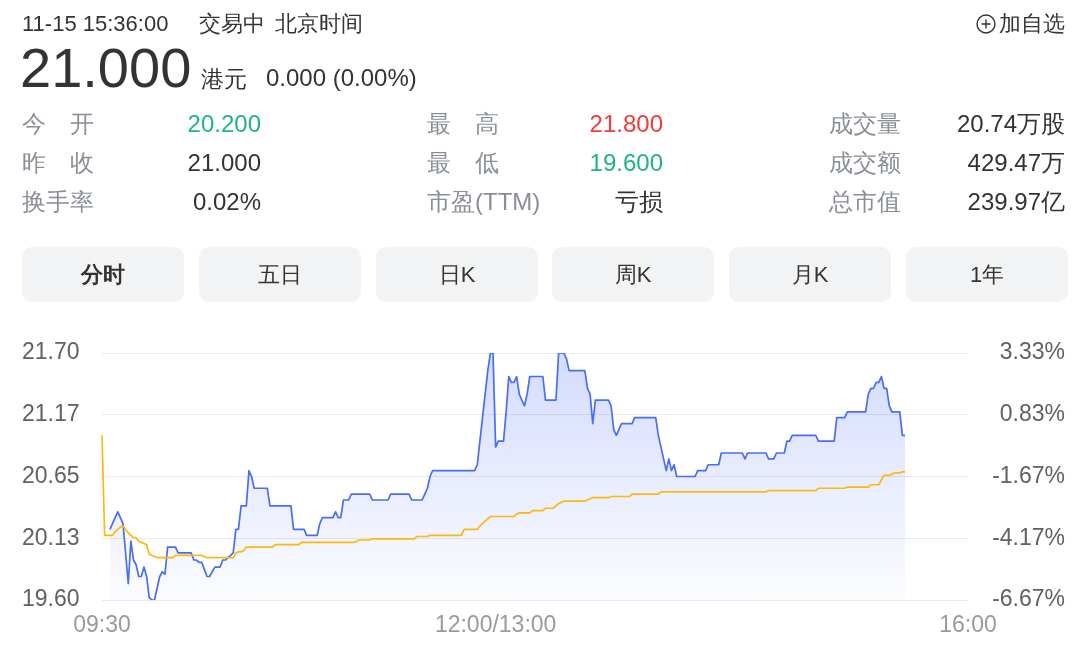  I want to click on y2-tick-label: -6.67%, so click(1028, 598).